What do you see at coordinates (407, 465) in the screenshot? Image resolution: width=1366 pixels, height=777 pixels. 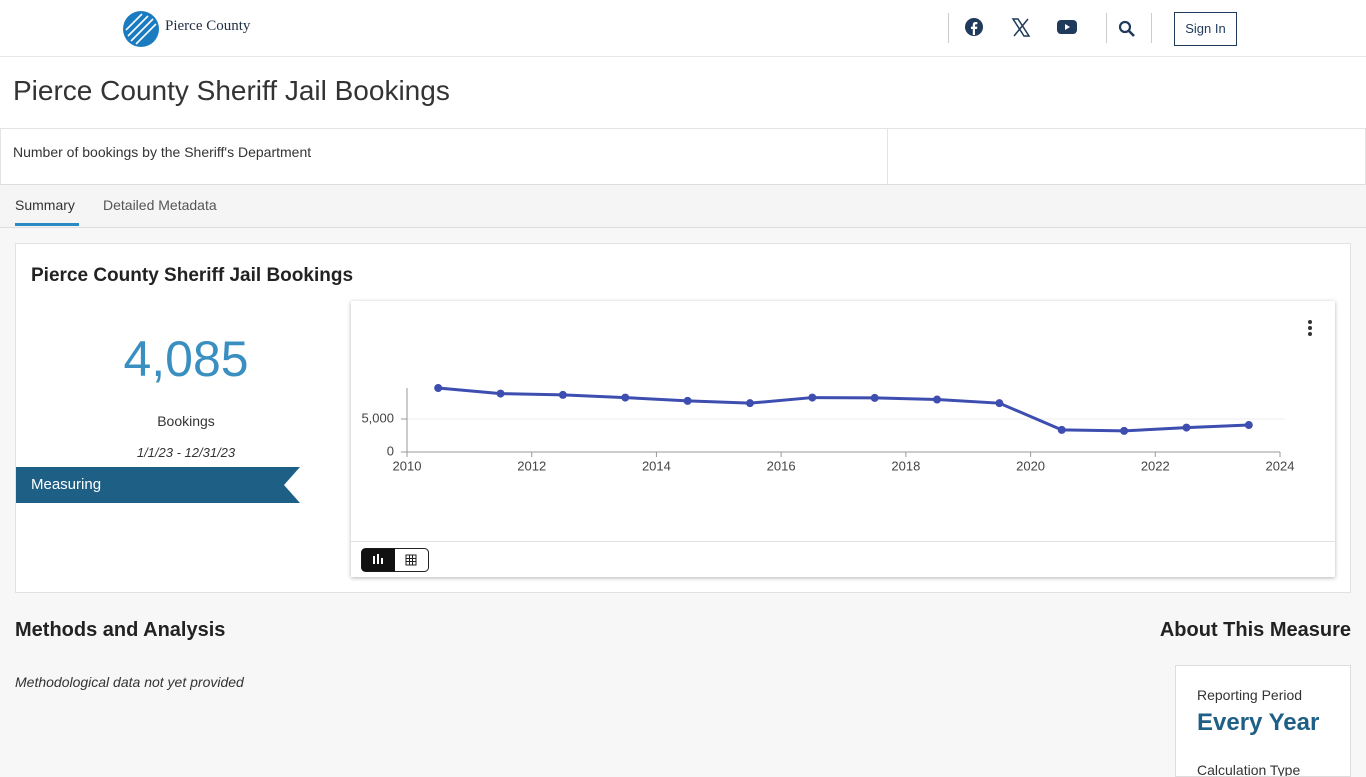 I see `x-tick-label: 2010` at bounding box center [407, 465].